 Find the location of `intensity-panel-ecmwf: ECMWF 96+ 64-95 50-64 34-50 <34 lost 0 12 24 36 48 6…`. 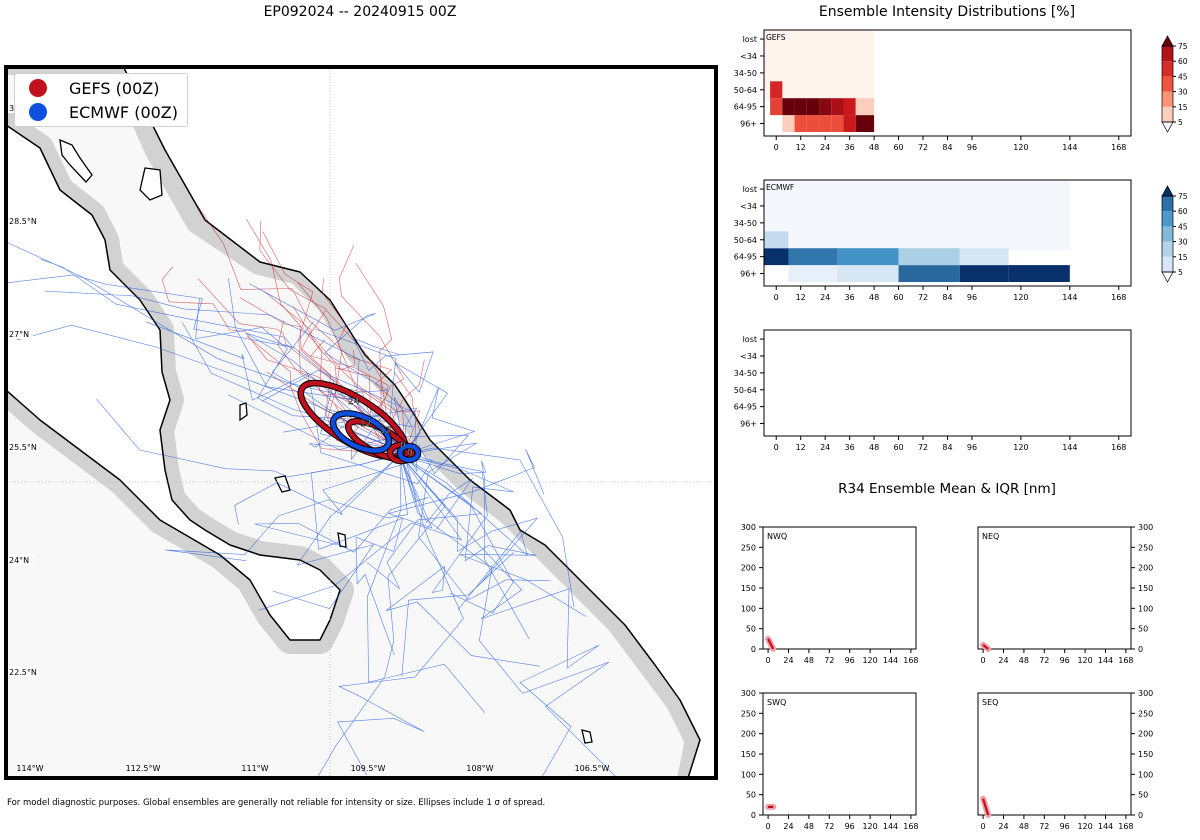

intensity-panel-ecmwf: ECMWF 96+ 64-95 50-64 34-50 <34 lost 0 12 24 36 48 6… is located at coordinates (933, 240).